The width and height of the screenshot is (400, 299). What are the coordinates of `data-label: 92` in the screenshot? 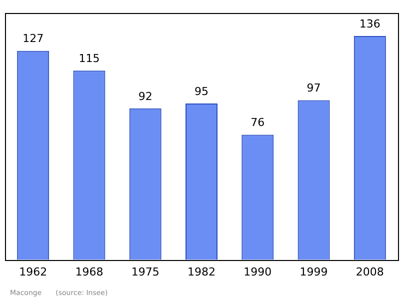 It's located at (145, 96).